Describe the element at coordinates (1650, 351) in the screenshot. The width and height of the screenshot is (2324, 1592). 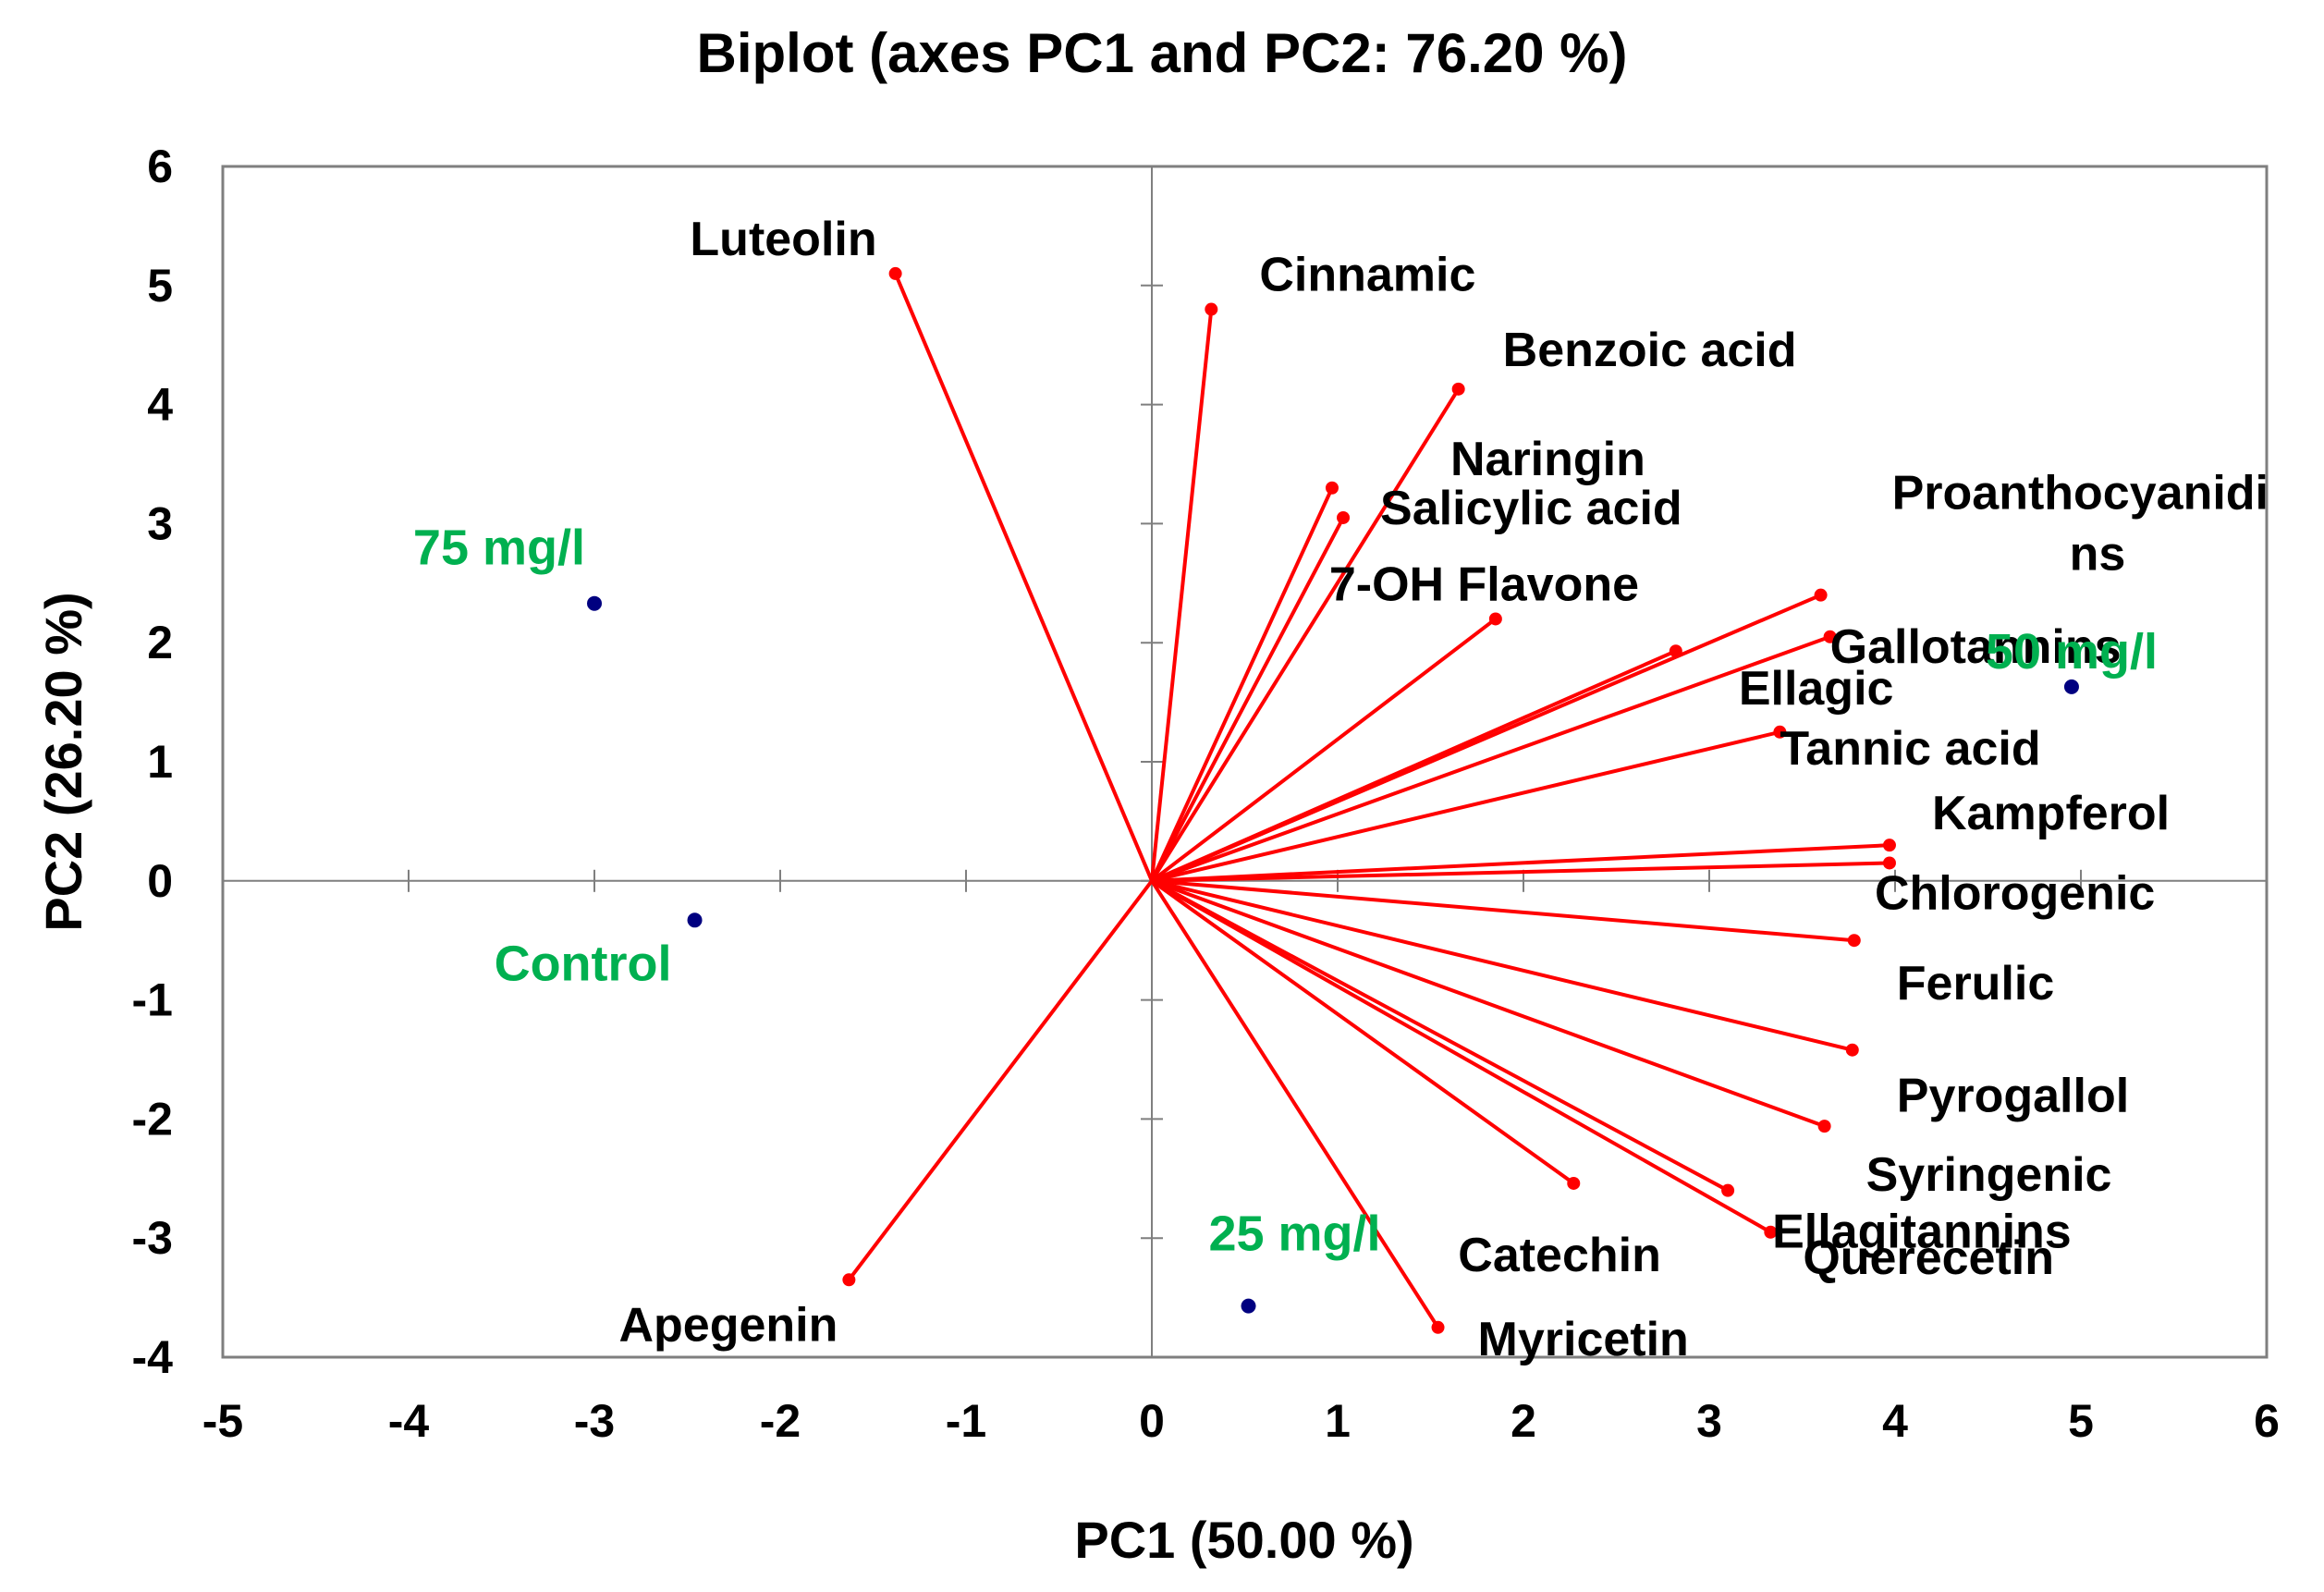
I see `label-benzoic-acid: Benzoic acid` at that location.